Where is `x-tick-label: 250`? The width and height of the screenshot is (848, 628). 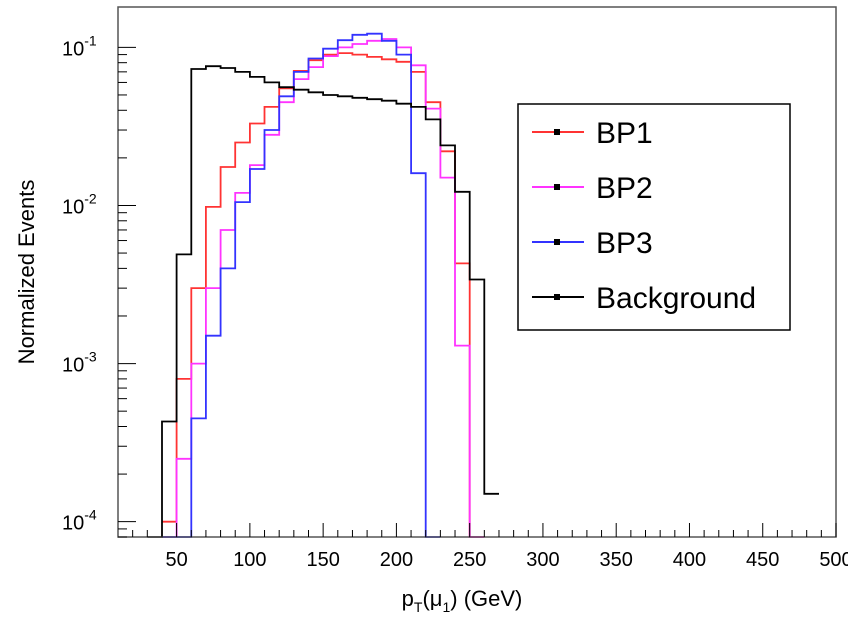 x-tick-label: 250 is located at coordinates (469, 560).